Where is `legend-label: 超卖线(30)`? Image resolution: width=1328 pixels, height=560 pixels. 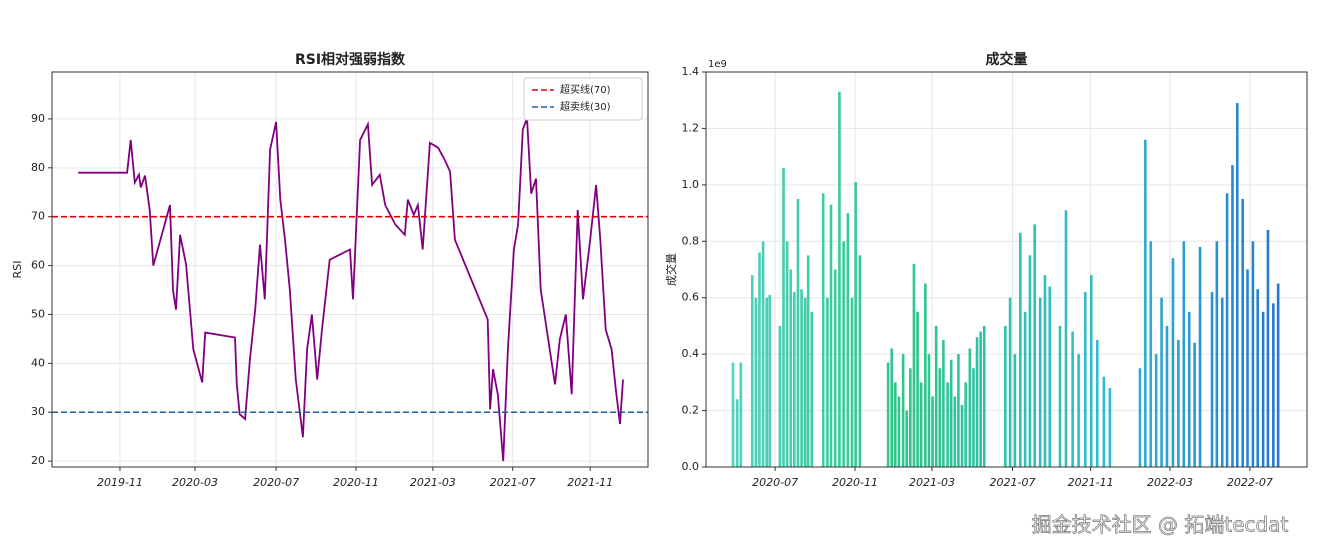 legend-label: 超卖线(30) is located at coordinates (585, 106).